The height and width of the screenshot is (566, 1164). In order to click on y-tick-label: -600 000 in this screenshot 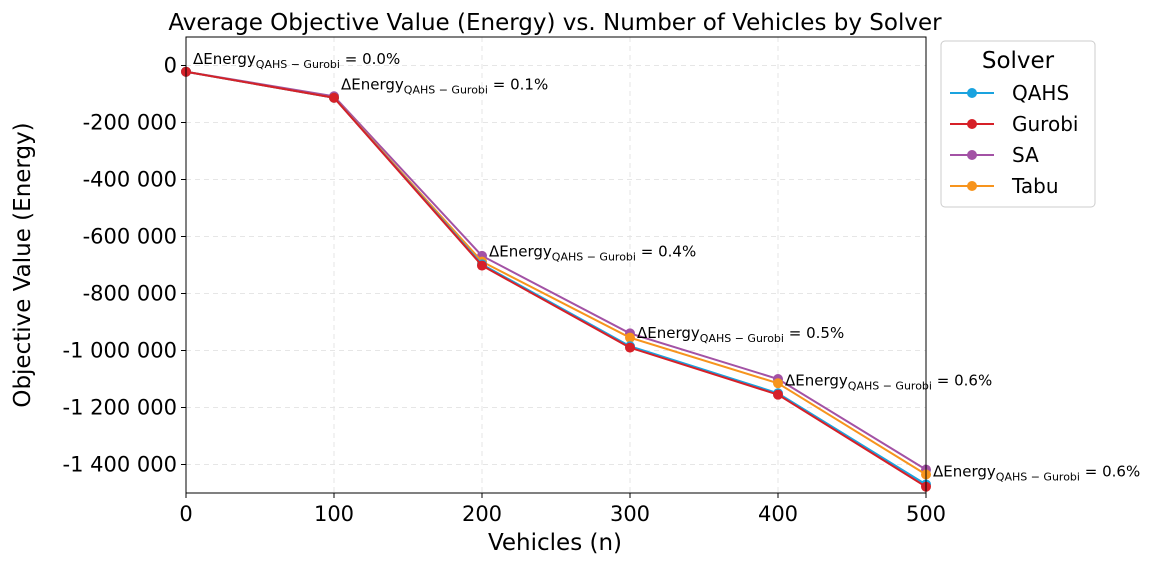, I will do `click(130, 237)`.